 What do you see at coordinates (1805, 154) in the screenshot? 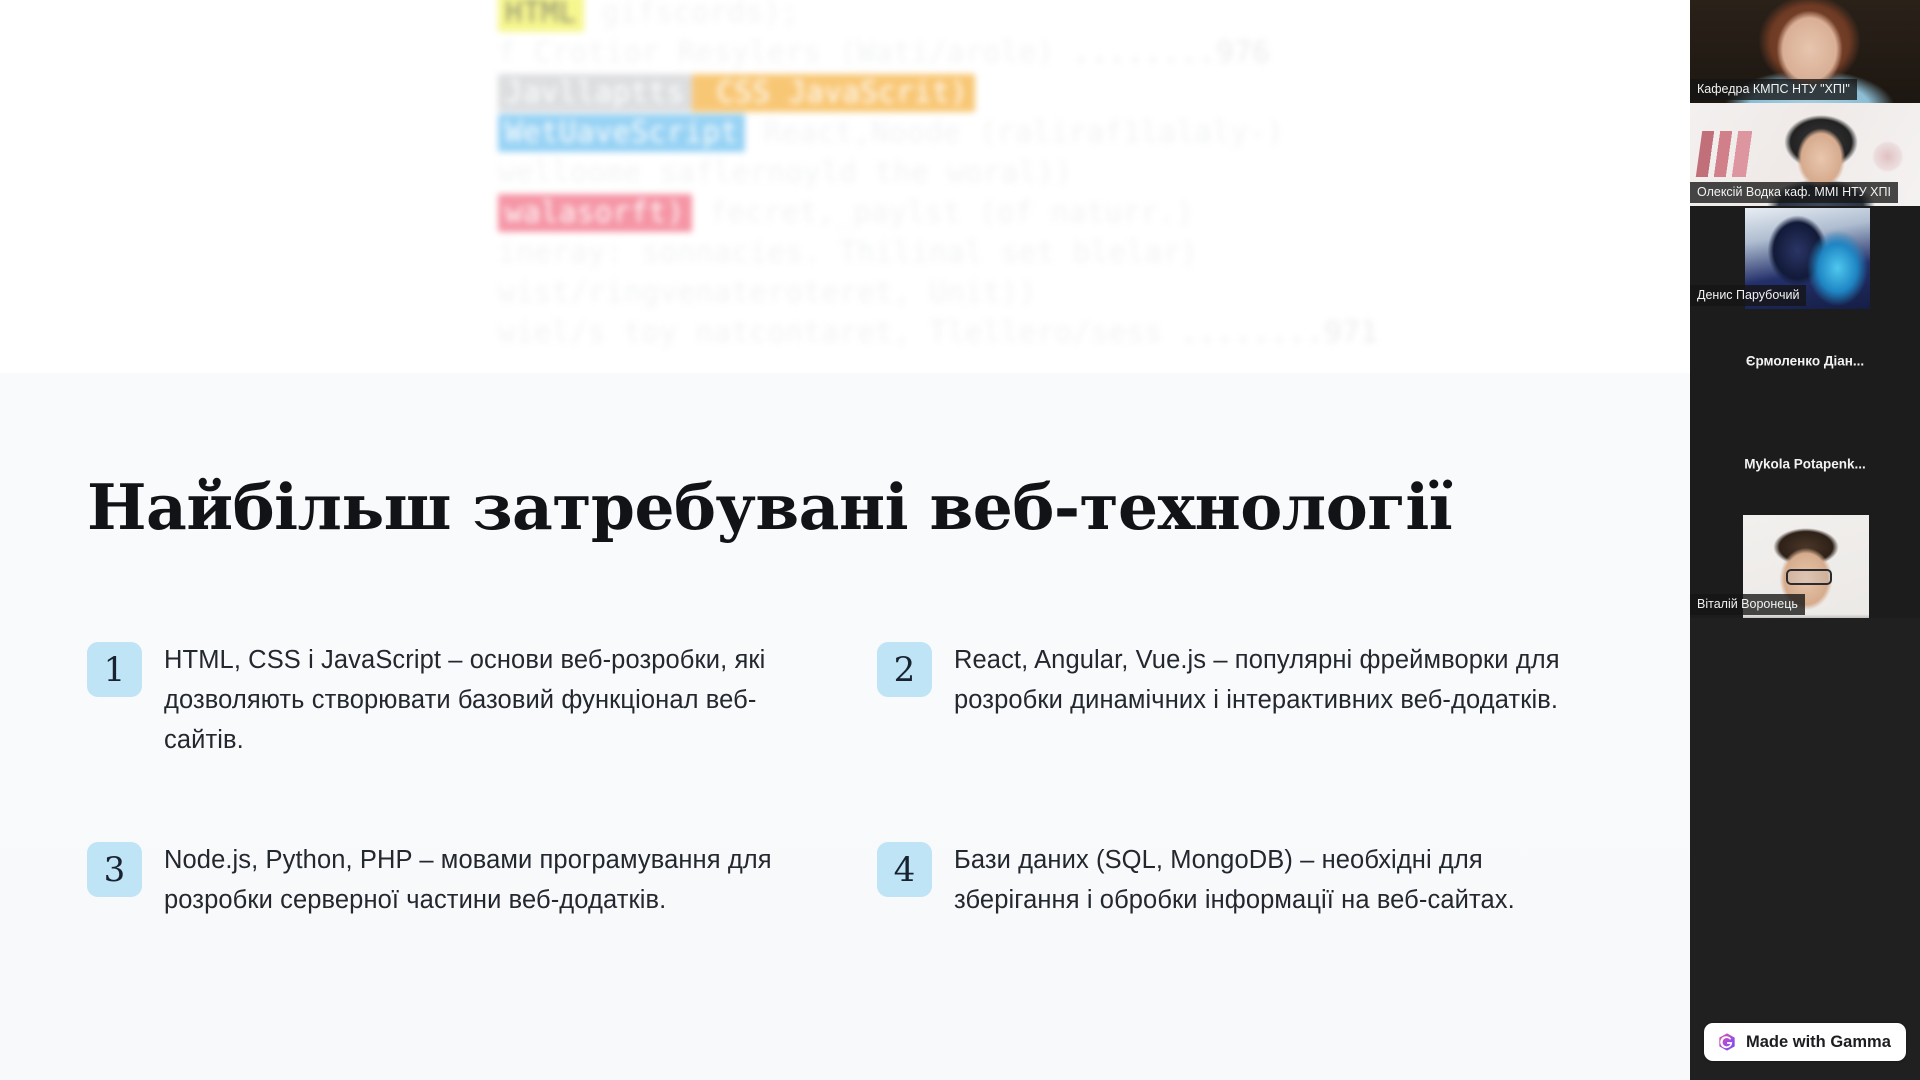
I see `video-participant-tile: Олексій Водка каф. ММІ НТУ ХПІ` at bounding box center [1805, 154].